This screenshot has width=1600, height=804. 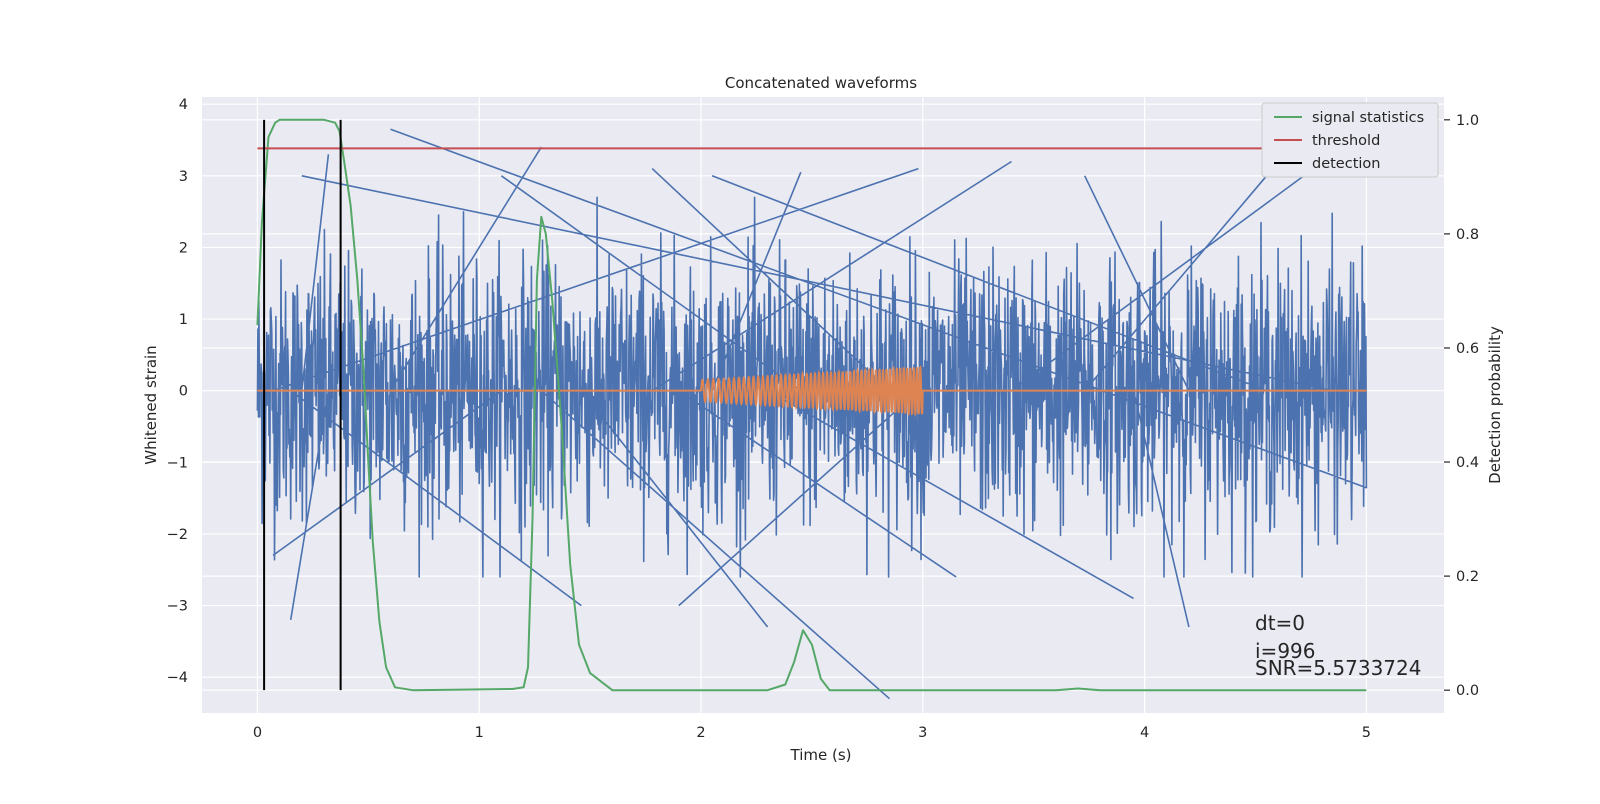 I want to click on legend-label-detection: detection, so click(x=1346, y=164).